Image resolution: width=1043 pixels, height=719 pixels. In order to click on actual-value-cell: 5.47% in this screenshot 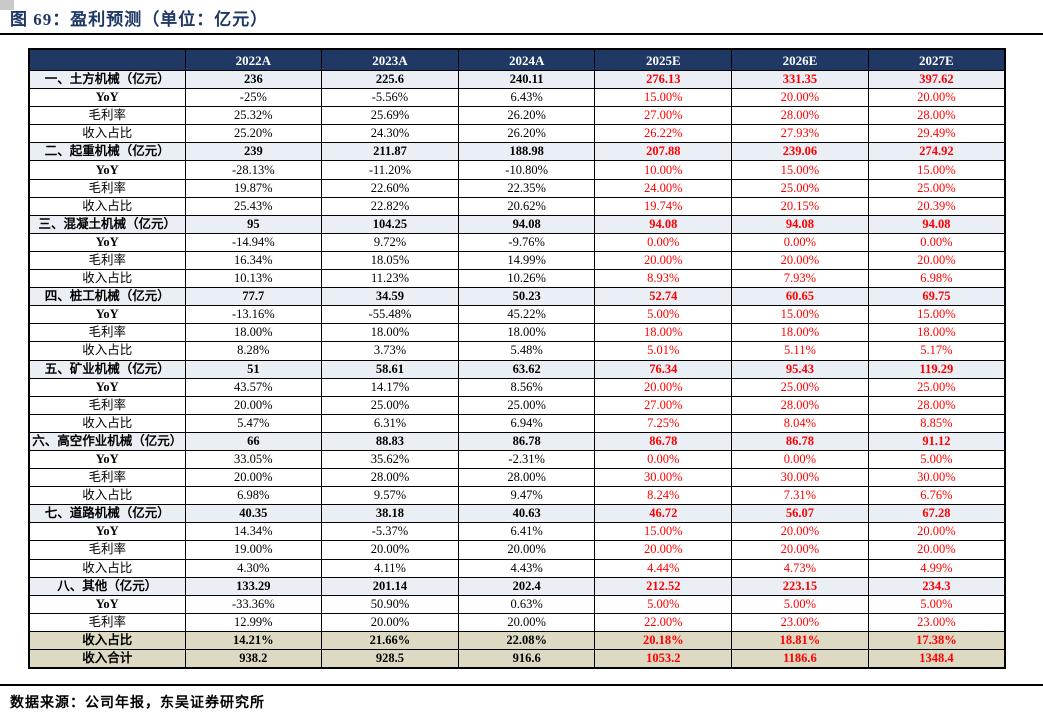, I will do `click(253, 423)`.